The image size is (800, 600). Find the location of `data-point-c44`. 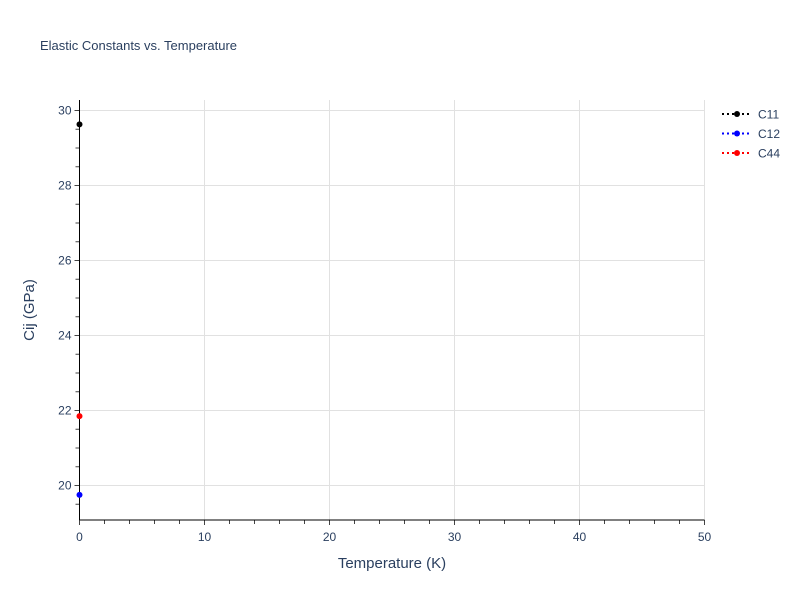

data-point-c44 is located at coordinates (79, 416).